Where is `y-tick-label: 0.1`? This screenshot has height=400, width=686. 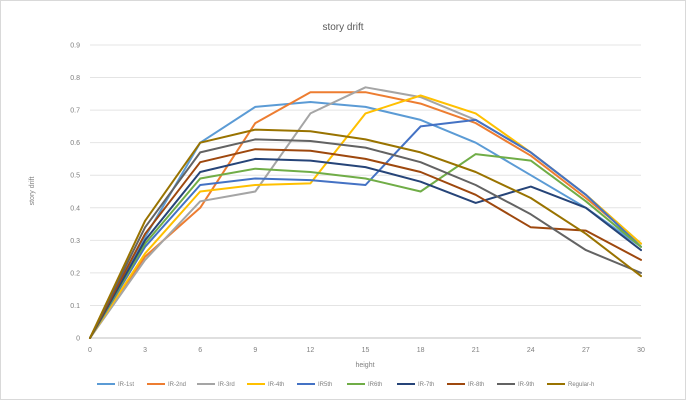
y-tick-label: 0.1 is located at coordinates (75, 306).